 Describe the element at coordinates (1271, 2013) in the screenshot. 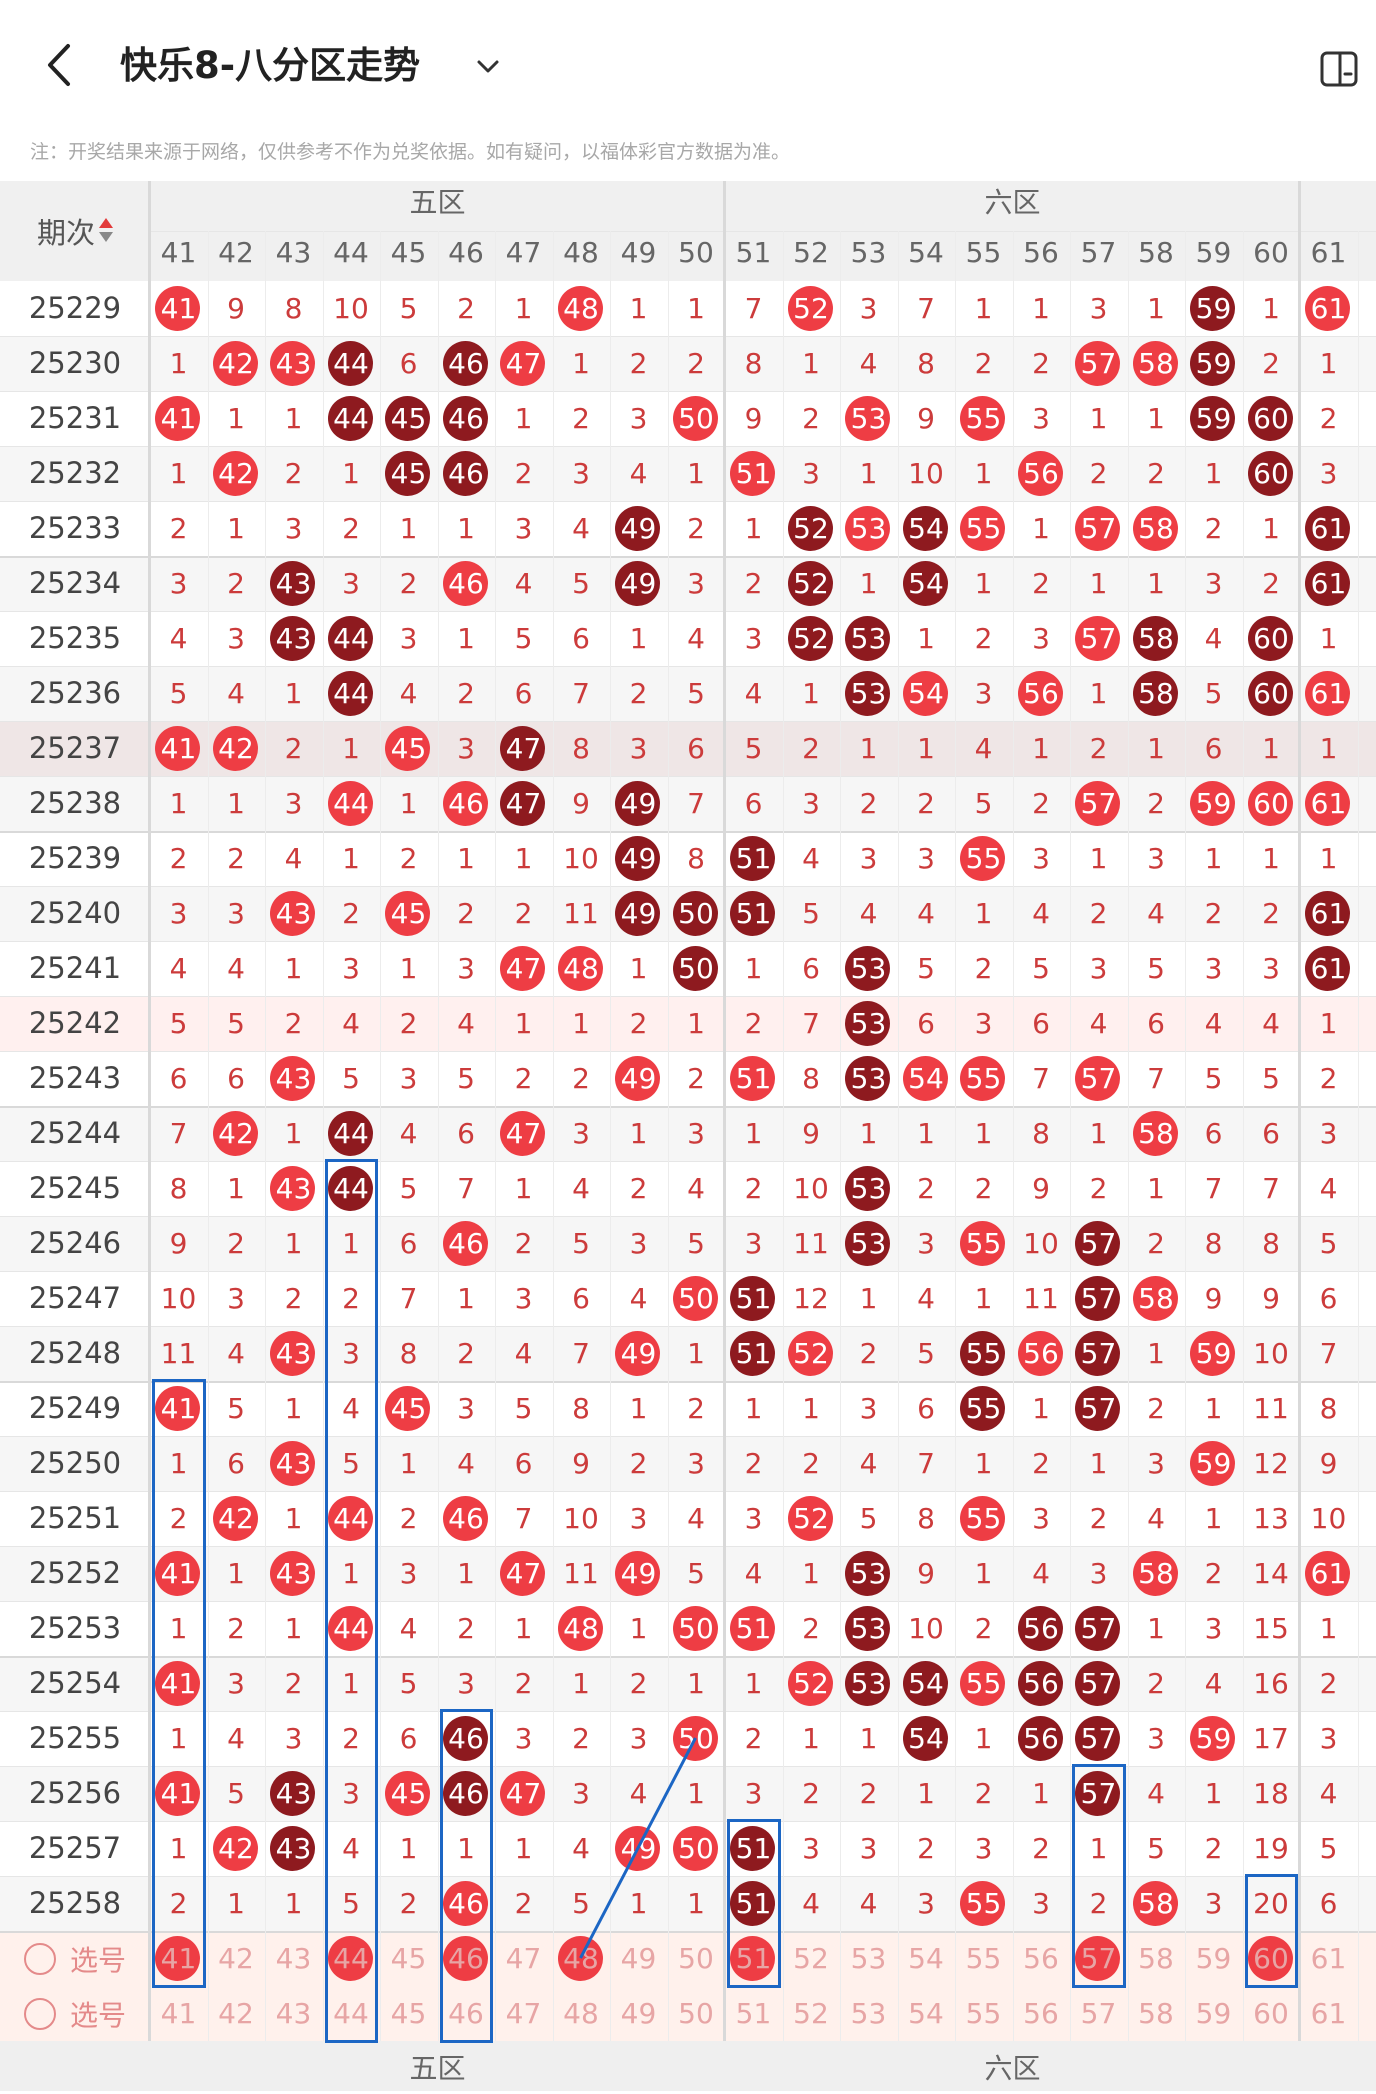

I see `selectable-number: 60` at that location.